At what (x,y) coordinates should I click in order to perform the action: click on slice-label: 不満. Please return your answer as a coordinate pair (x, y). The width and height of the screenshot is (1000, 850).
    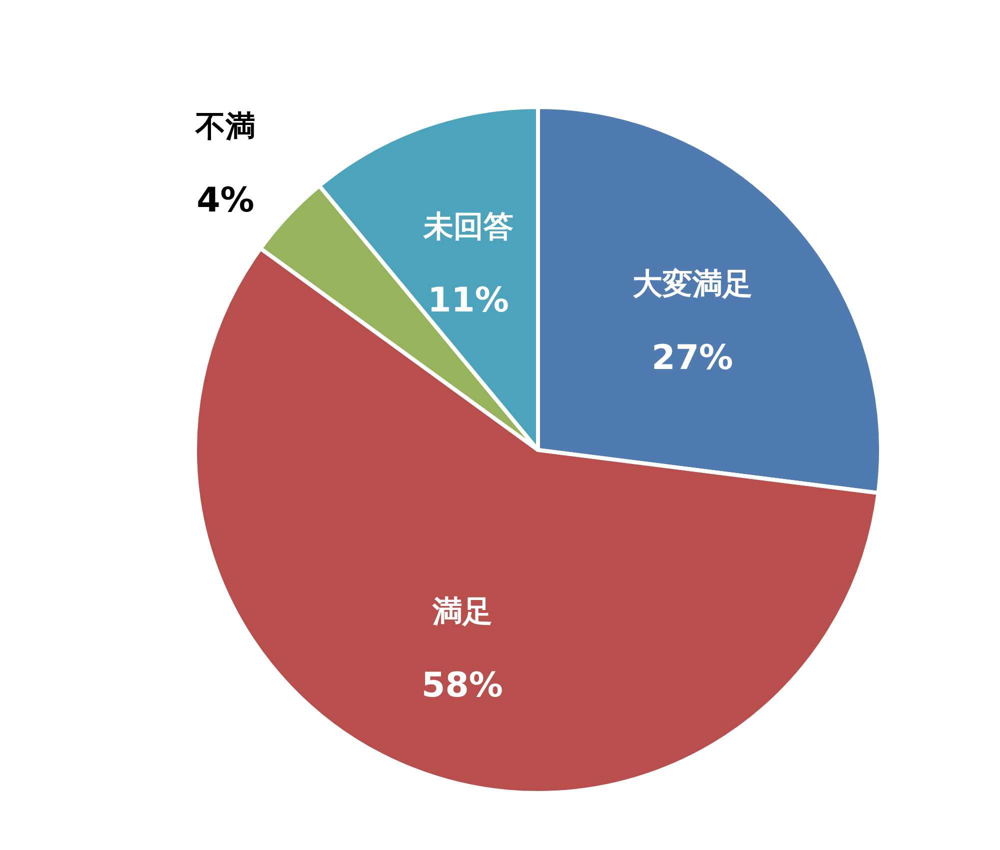
    Looking at the image, I should click on (225, 127).